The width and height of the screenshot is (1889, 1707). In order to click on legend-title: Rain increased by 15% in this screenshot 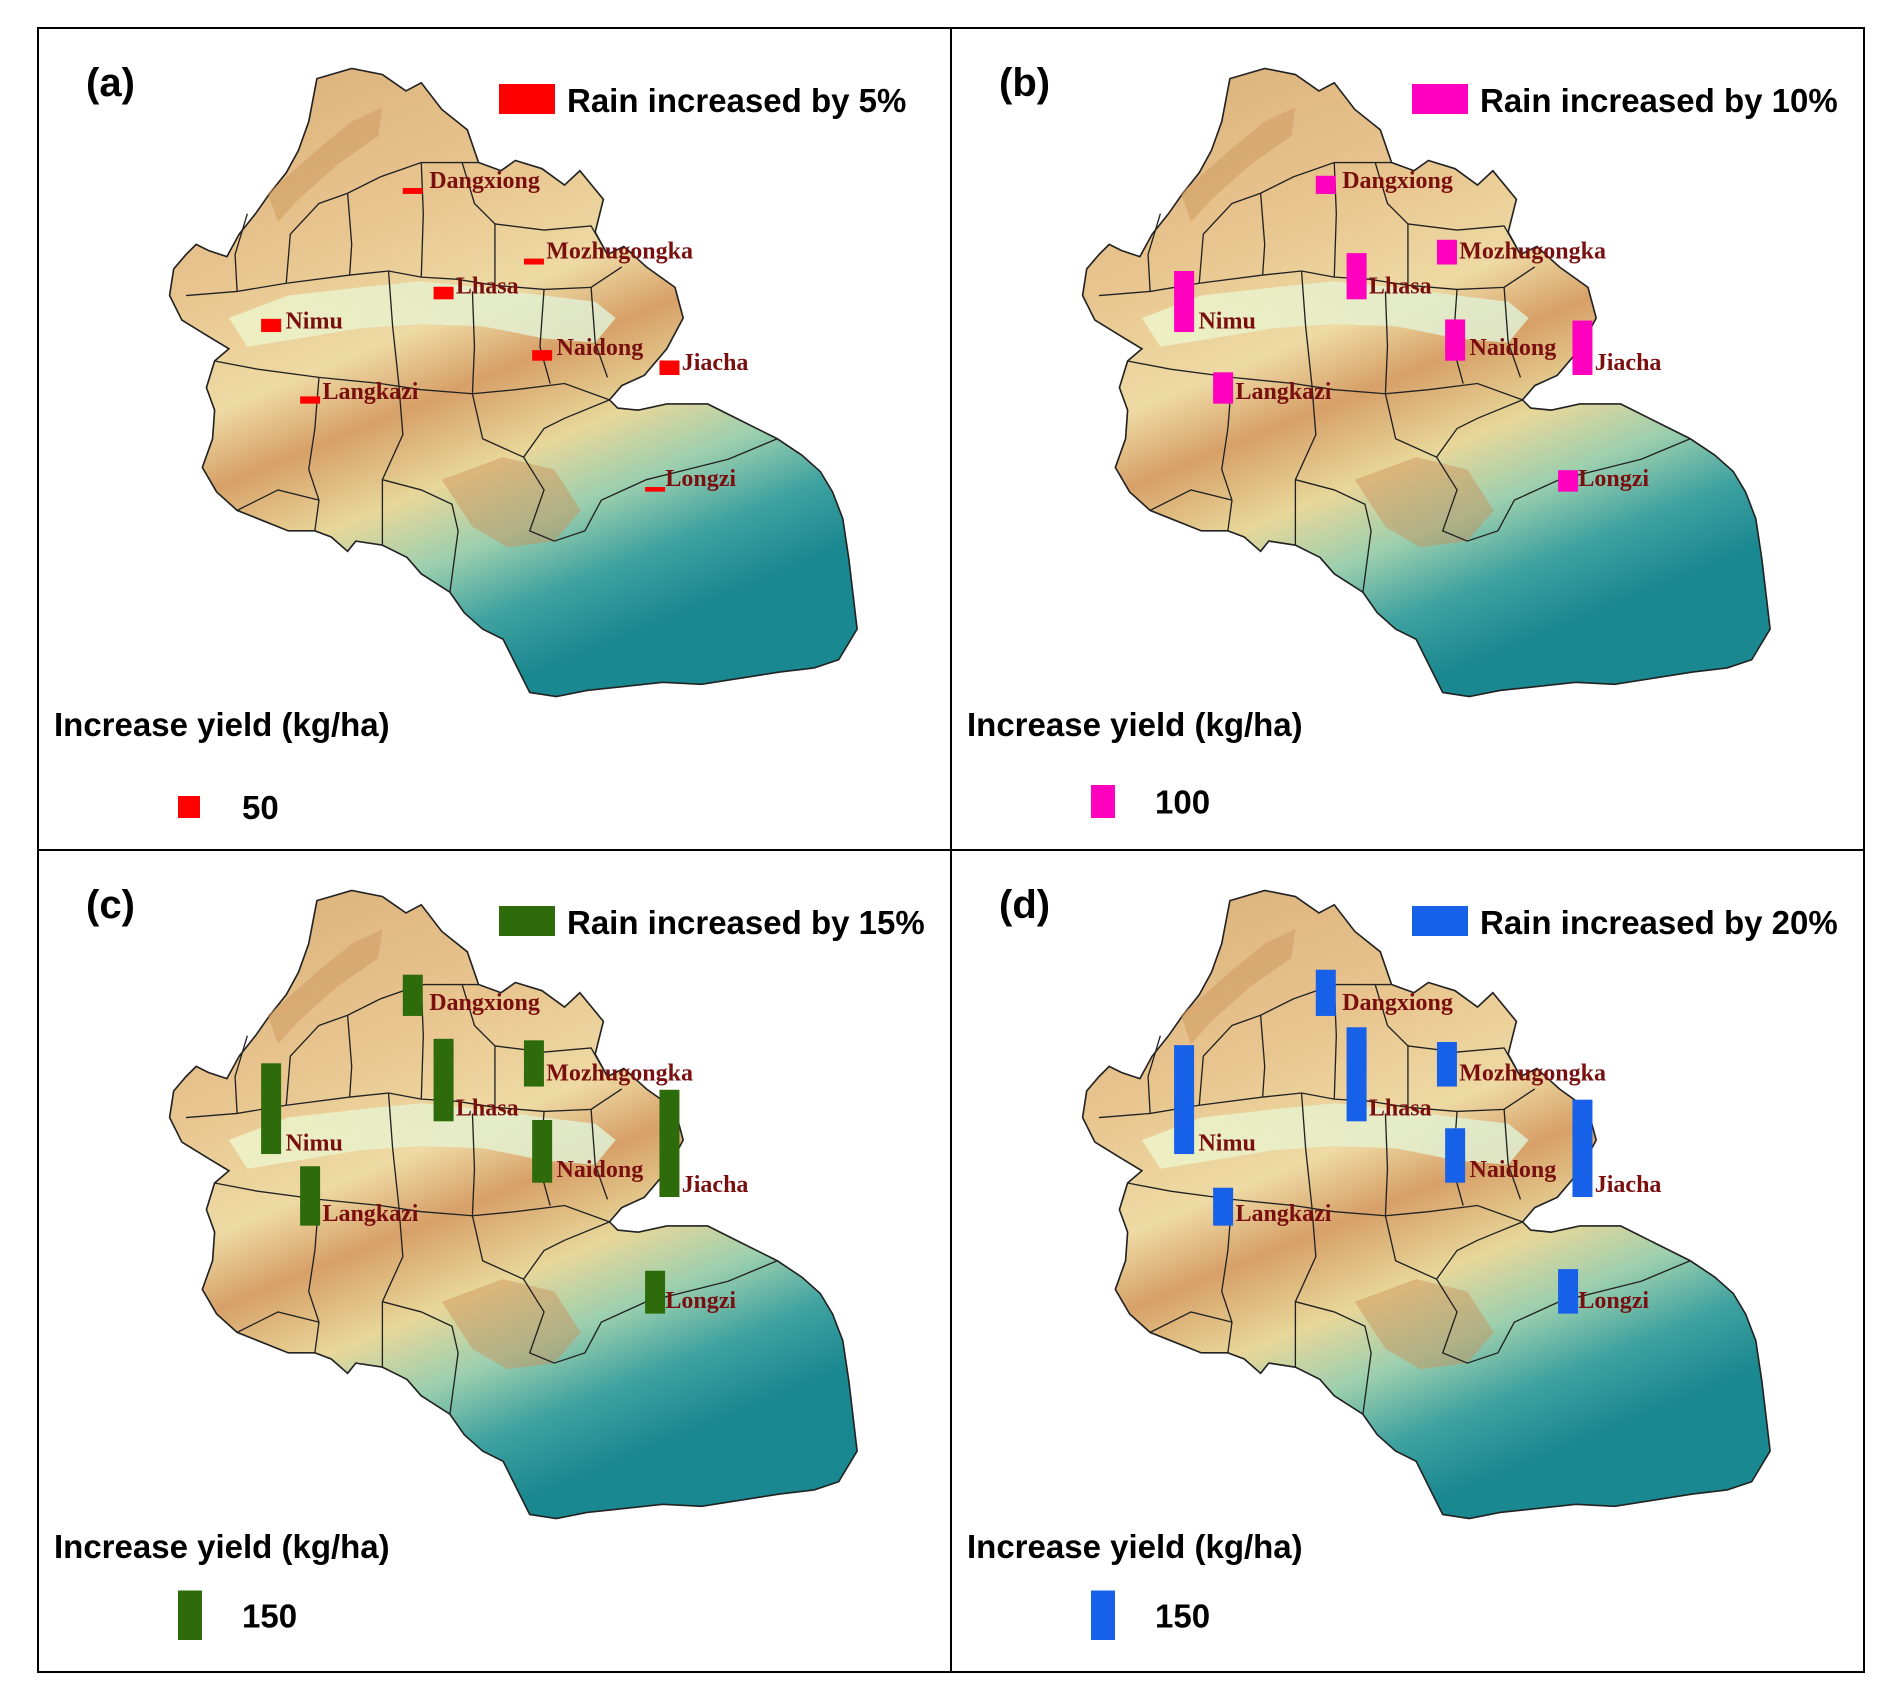, I will do `click(746, 922)`.